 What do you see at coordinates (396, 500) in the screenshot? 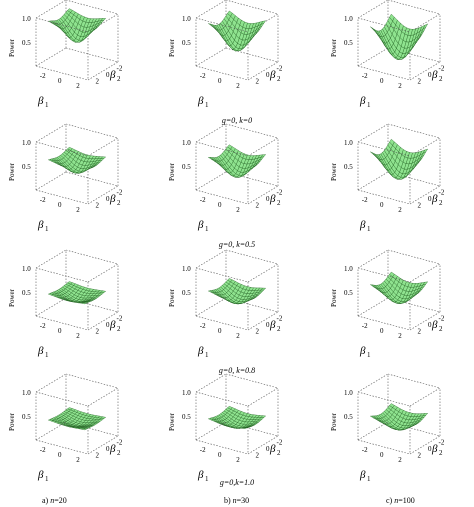
I see `column-caption-c-var: n` at bounding box center [396, 500].